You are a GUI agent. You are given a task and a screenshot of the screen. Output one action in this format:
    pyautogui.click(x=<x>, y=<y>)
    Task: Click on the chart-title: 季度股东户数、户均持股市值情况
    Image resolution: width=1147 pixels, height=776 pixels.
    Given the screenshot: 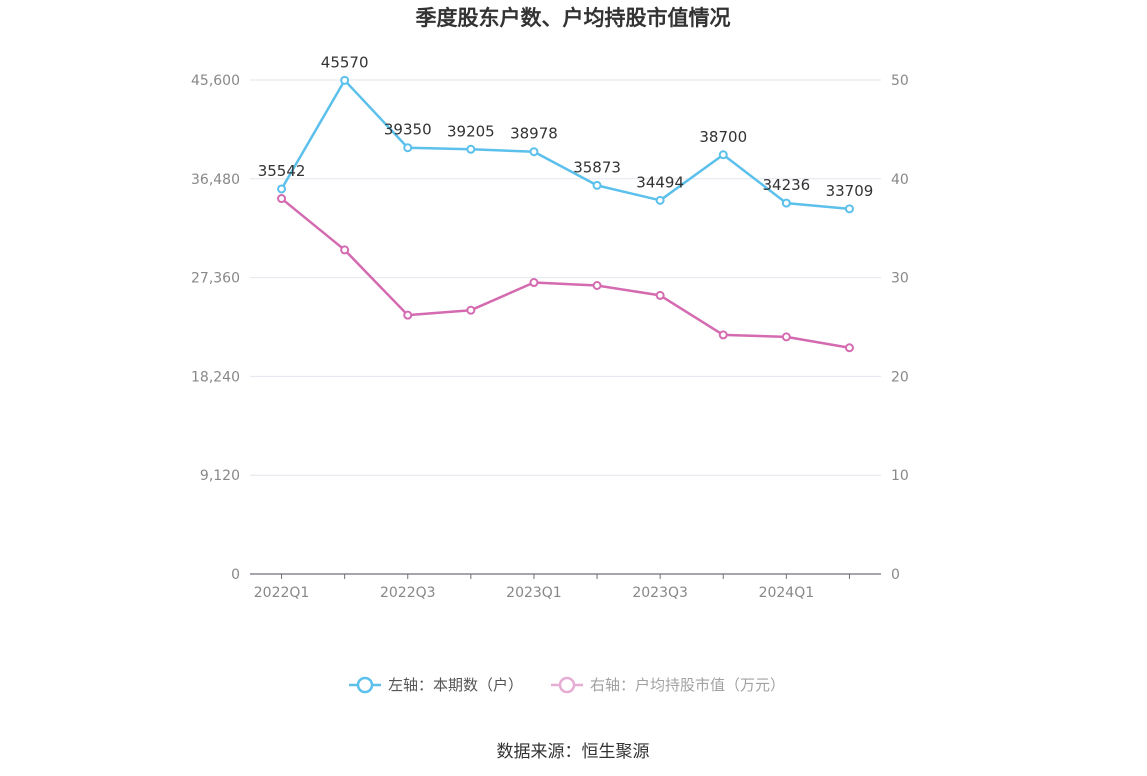 What is the action you would take?
    pyautogui.click(x=573, y=18)
    